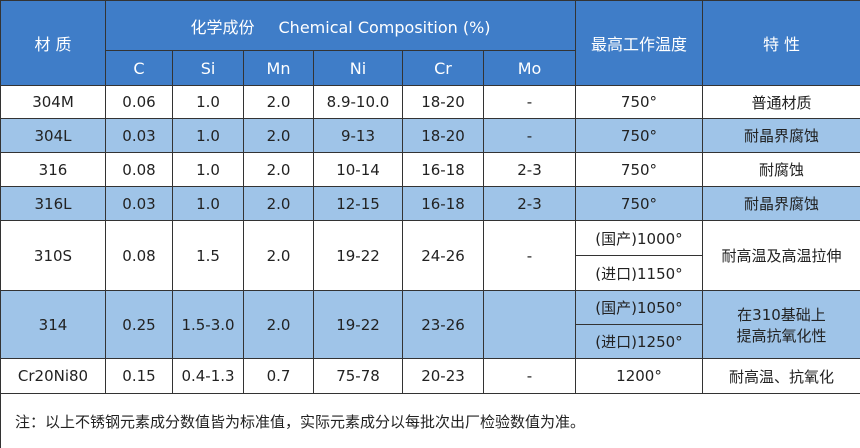  I want to click on table-row: (进口)1150°, so click(430, 273).